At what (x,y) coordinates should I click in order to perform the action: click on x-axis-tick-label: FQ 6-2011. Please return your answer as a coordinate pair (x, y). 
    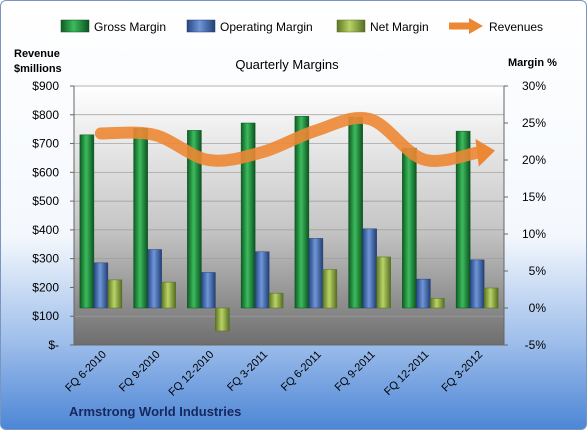
    Looking at the image, I should click on (301, 371).